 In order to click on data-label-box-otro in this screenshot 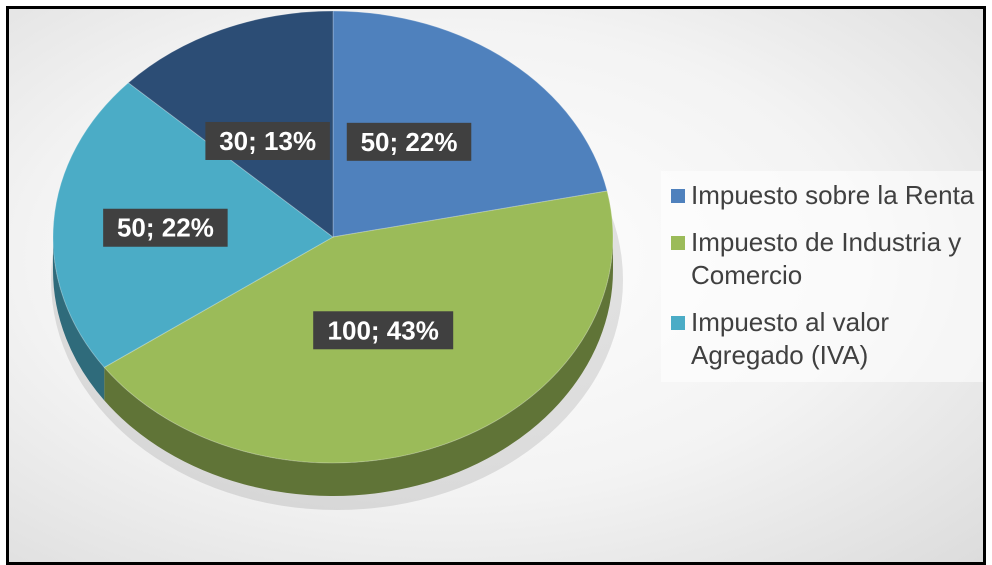, I will do `click(267, 140)`.